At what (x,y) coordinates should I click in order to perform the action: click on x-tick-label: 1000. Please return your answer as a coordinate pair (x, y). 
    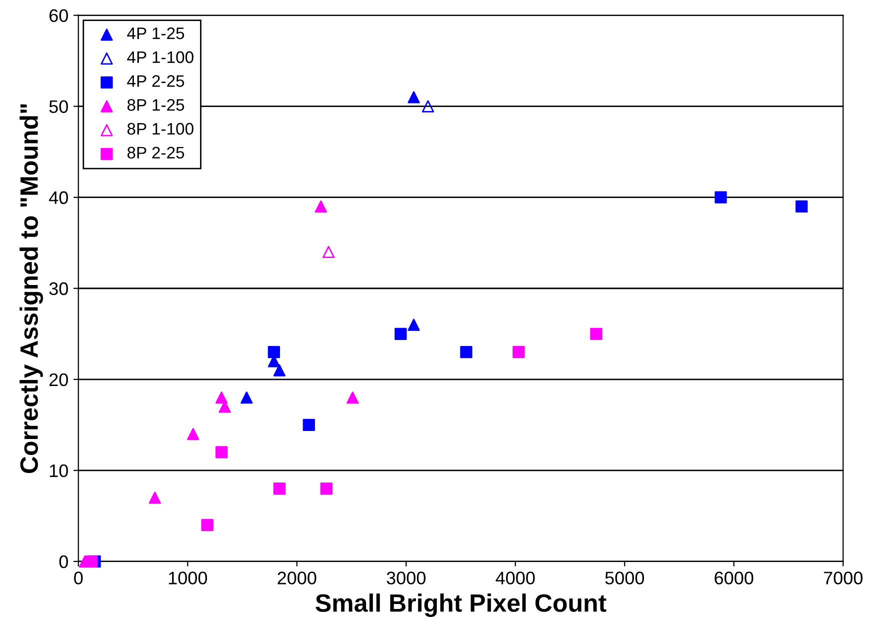
    Looking at the image, I should click on (188, 578).